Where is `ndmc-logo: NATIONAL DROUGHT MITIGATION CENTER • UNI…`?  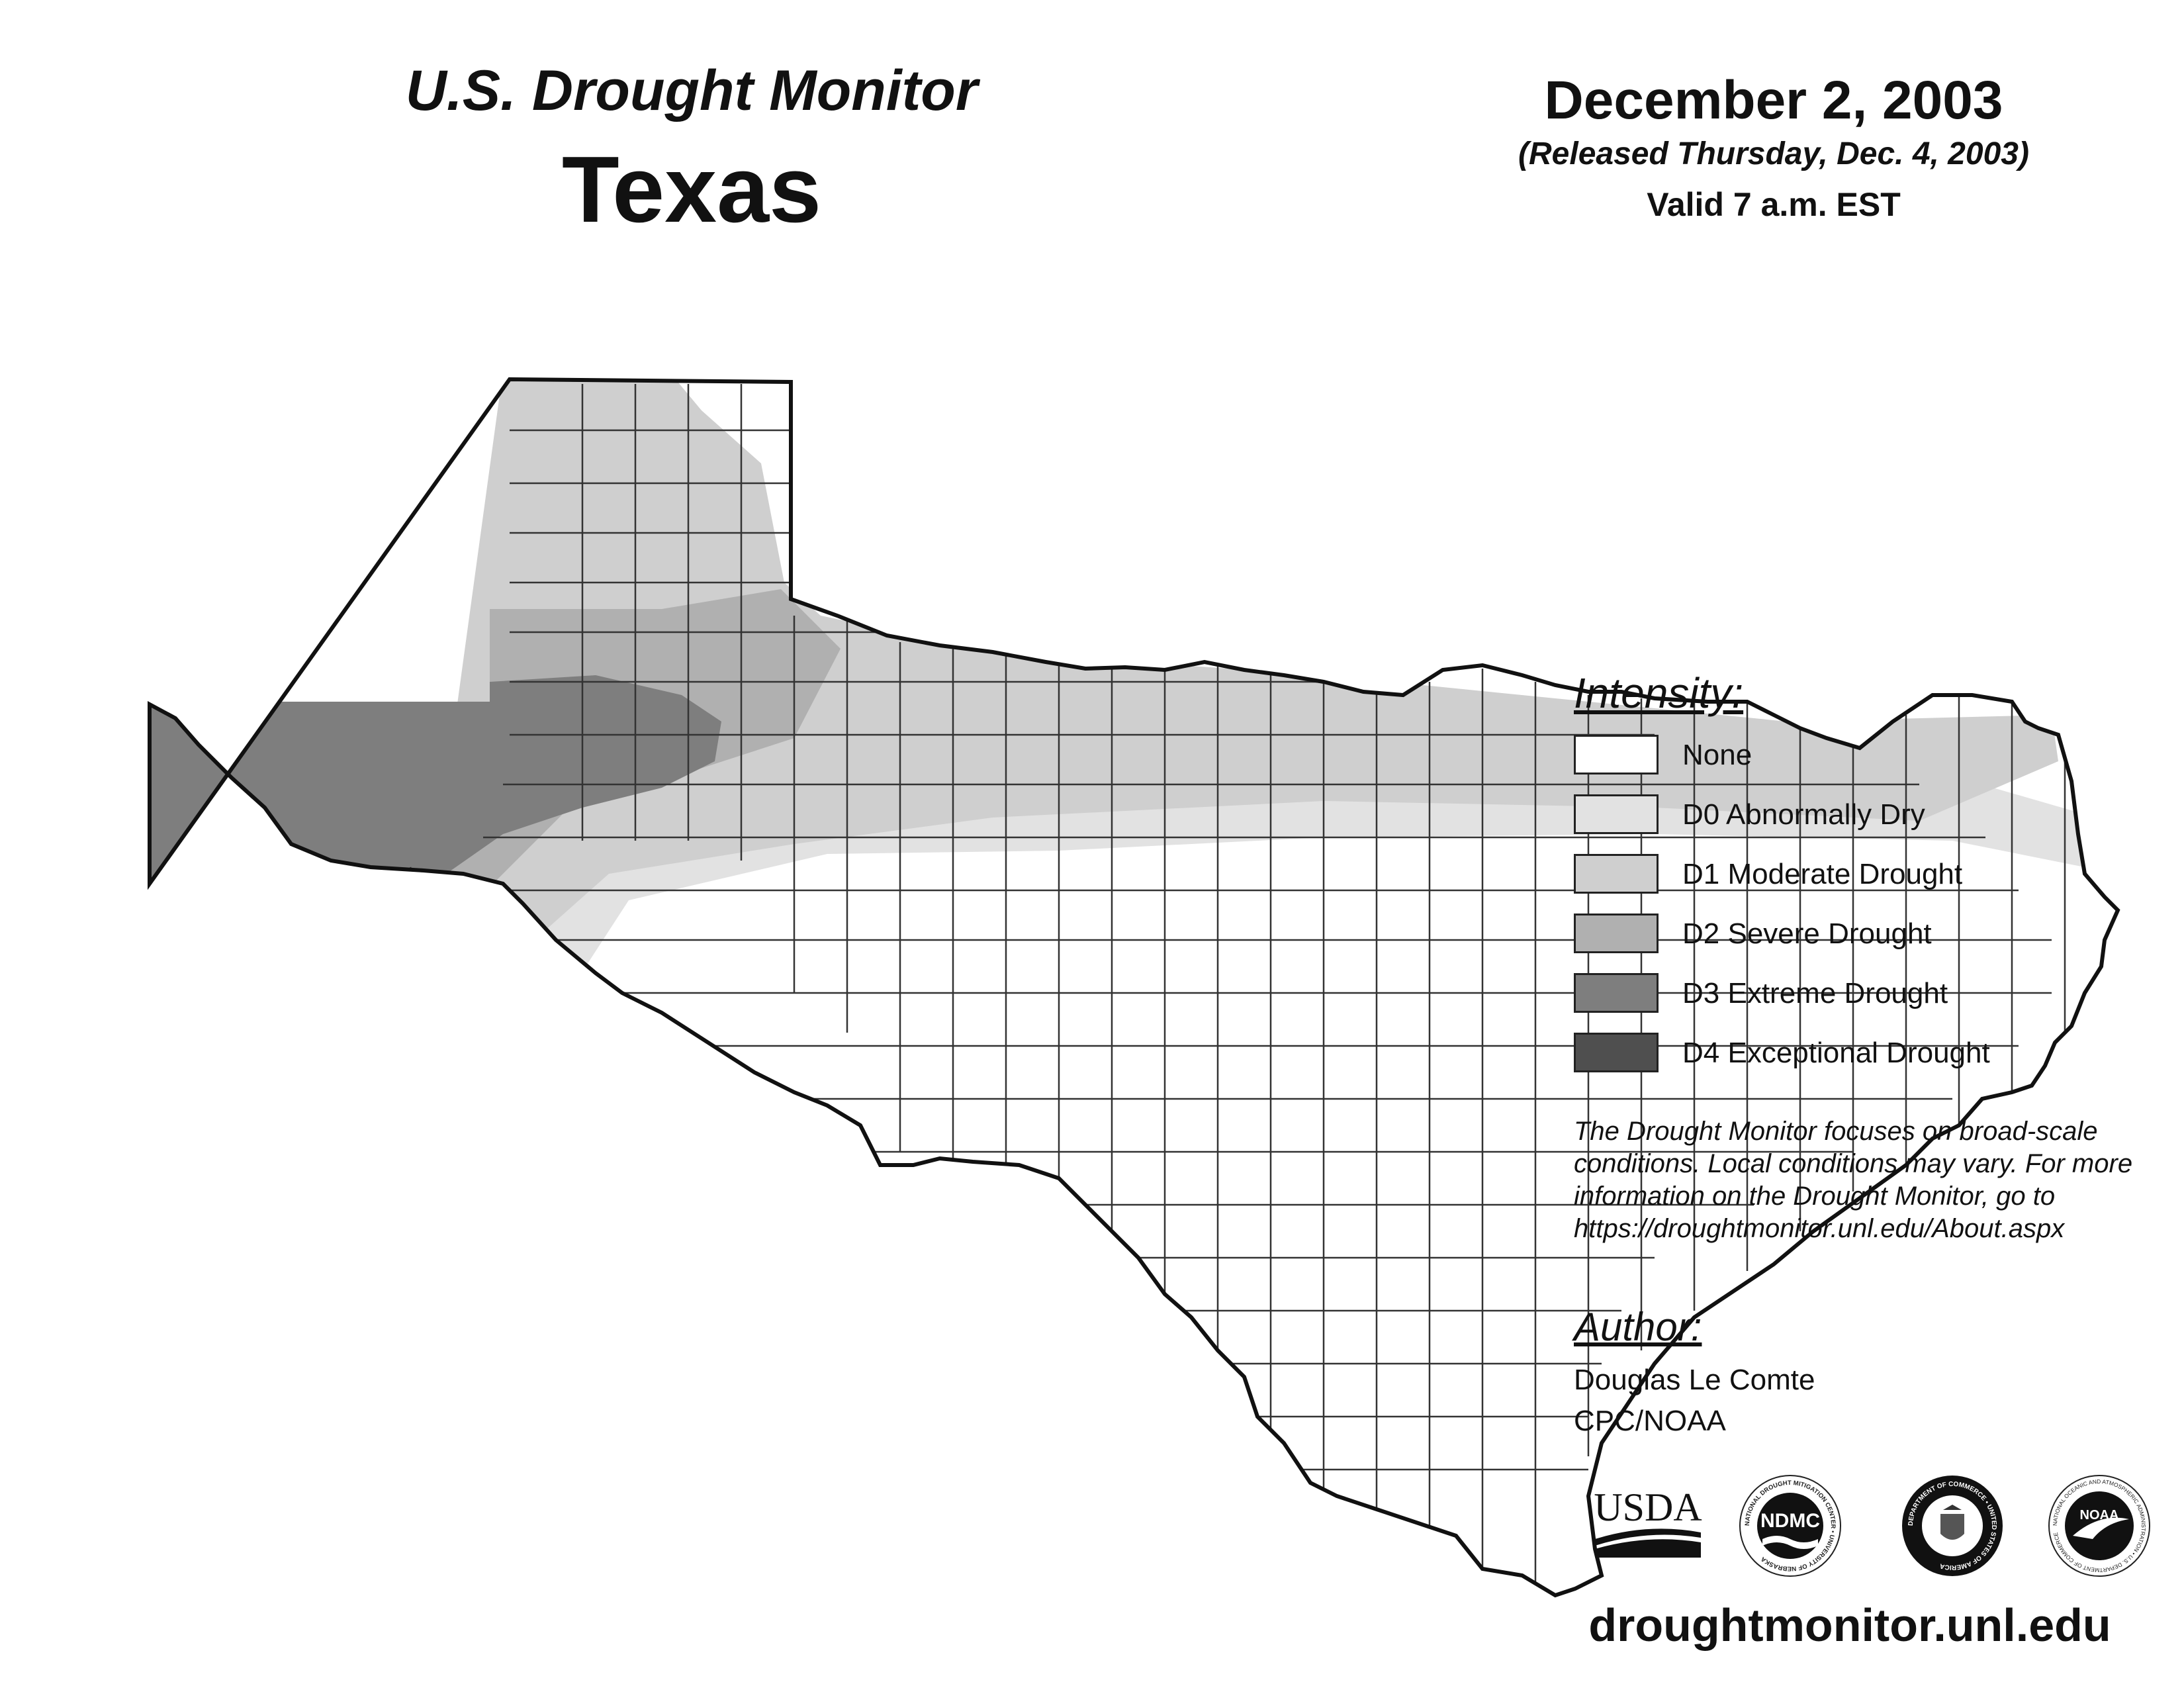 ndmc-logo: NATIONAL DROUGHT MITIGATION CENTER • UNI… is located at coordinates (1790, 1527).